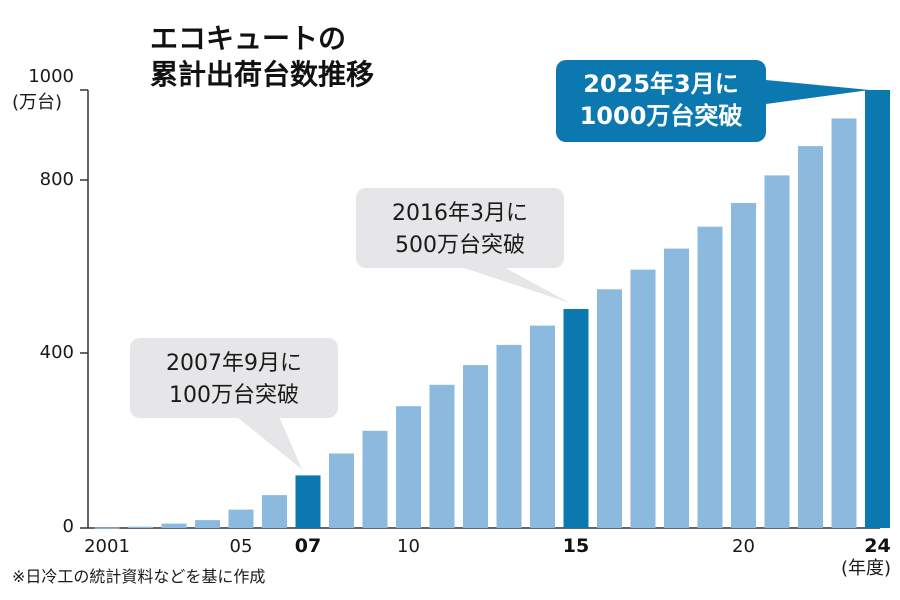 The image size is (900, 600). I want to click on bar-2010, so click(408, 467).